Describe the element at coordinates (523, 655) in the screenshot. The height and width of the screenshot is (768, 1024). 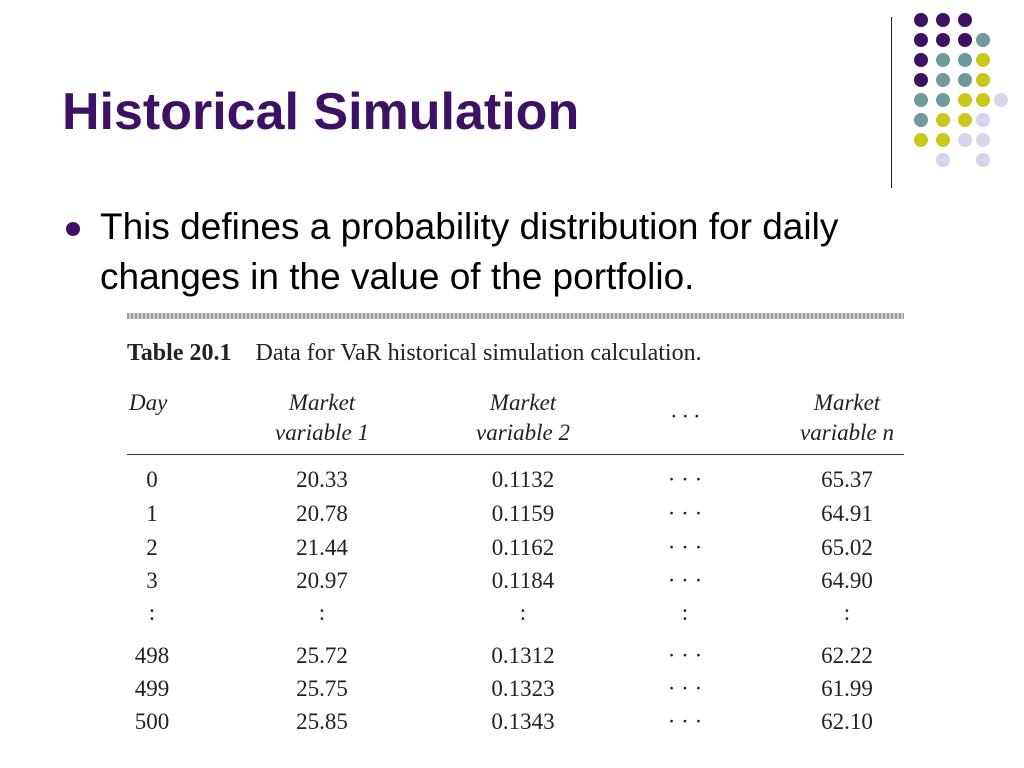
I see `table-cell: 0.1312` at that location.